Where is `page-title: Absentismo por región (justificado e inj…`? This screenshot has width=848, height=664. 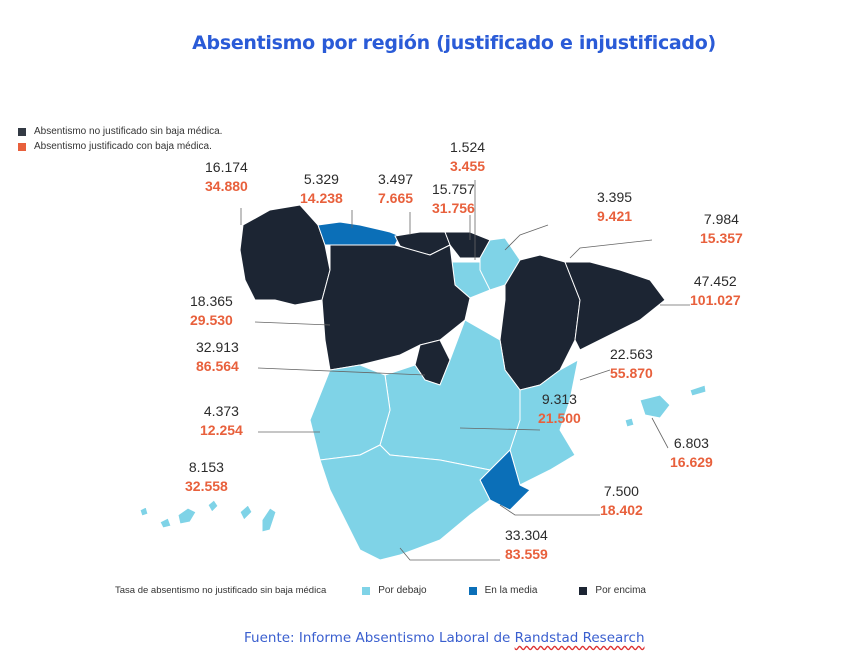
page-title: Absentismo por región (justificado e inj… is located at coordinates (454, 43).